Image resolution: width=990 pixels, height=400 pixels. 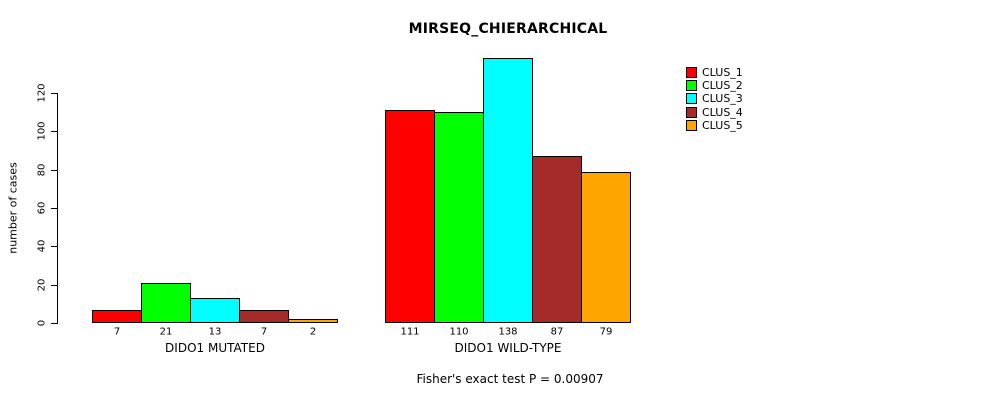 What do you see at coordinates (722, 125) in the screenshot?
I see `legend-label: CLUS_5` at bounding box center [722, 125].